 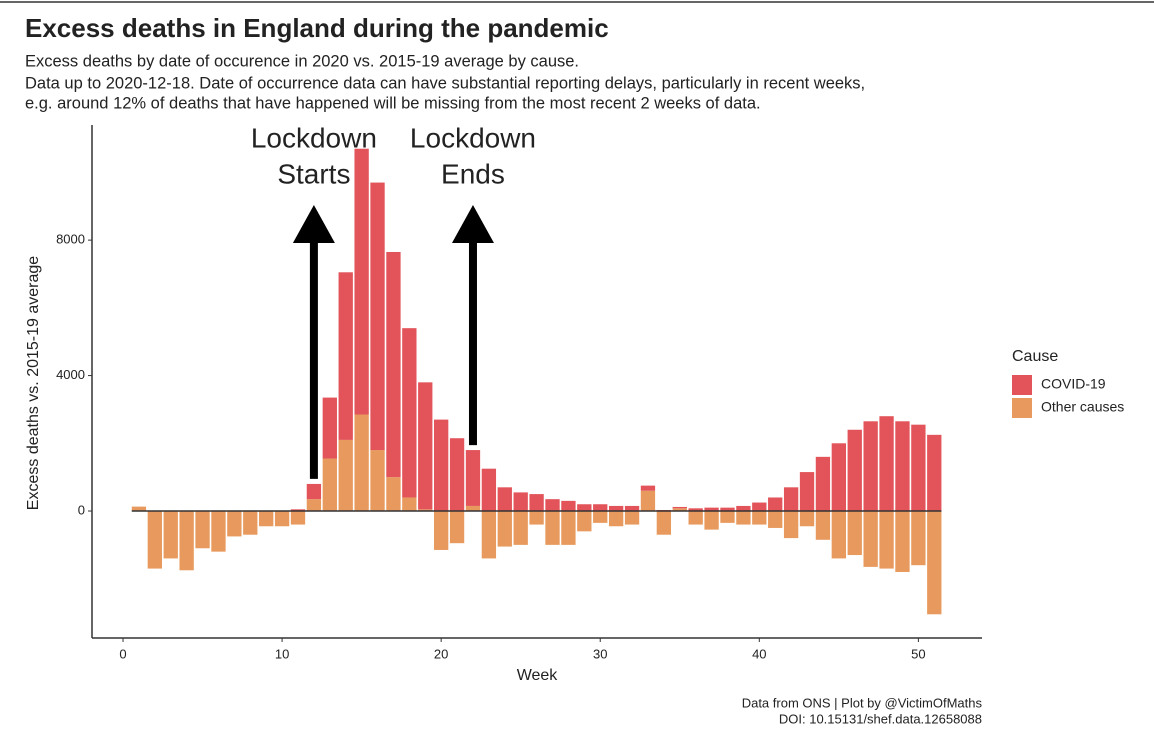 I want to click on y-tick-label: 8000, so click(x=70, y=239).